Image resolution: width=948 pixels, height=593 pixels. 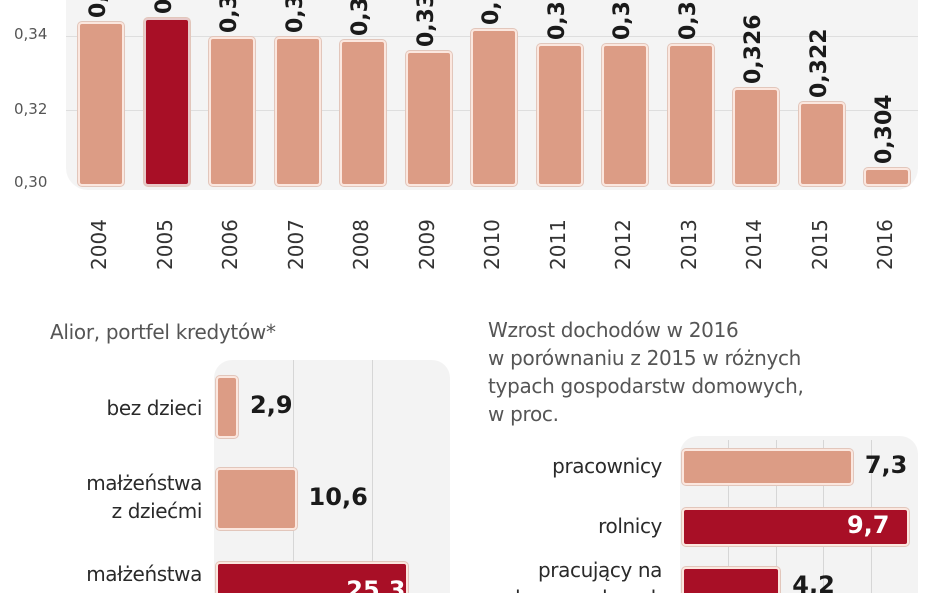 I want to click on category-label-line: rolnicy, so click(x=630, y=526).